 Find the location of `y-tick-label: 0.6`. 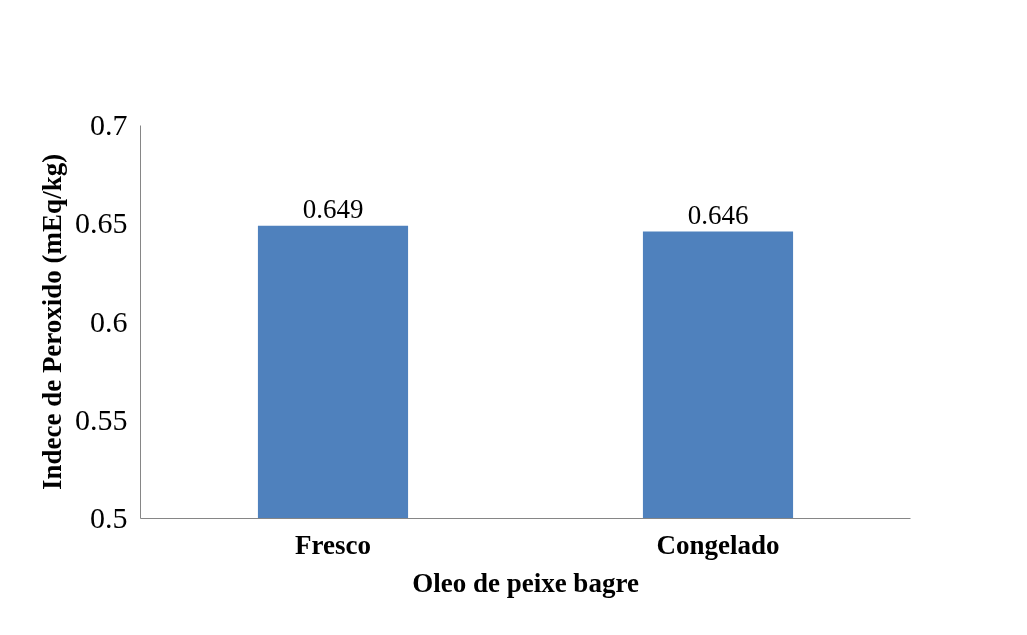

y-tick-label: 0.6 is located at coordinates (109, 321).